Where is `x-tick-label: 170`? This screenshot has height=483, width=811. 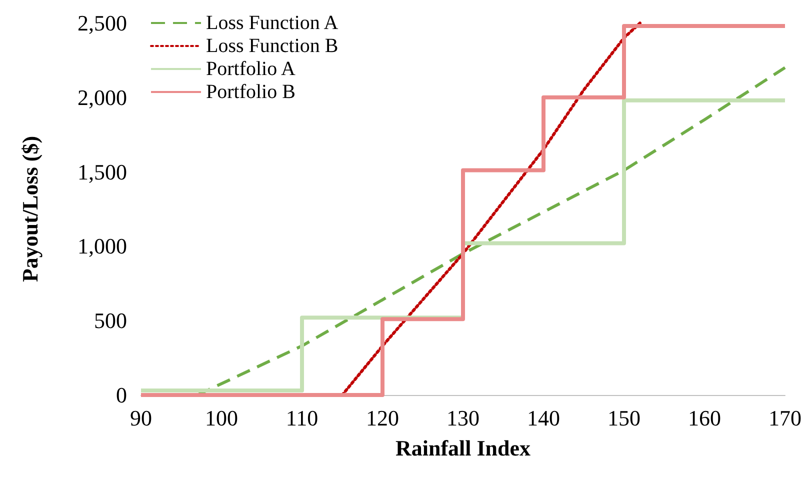
x-tick-label: 170 is located at coordinates (785, 418).